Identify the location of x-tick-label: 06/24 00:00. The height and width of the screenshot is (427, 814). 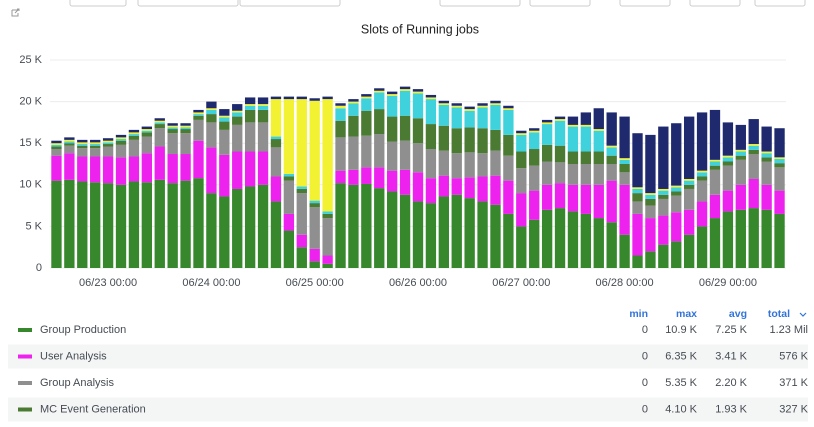
(211, 283).